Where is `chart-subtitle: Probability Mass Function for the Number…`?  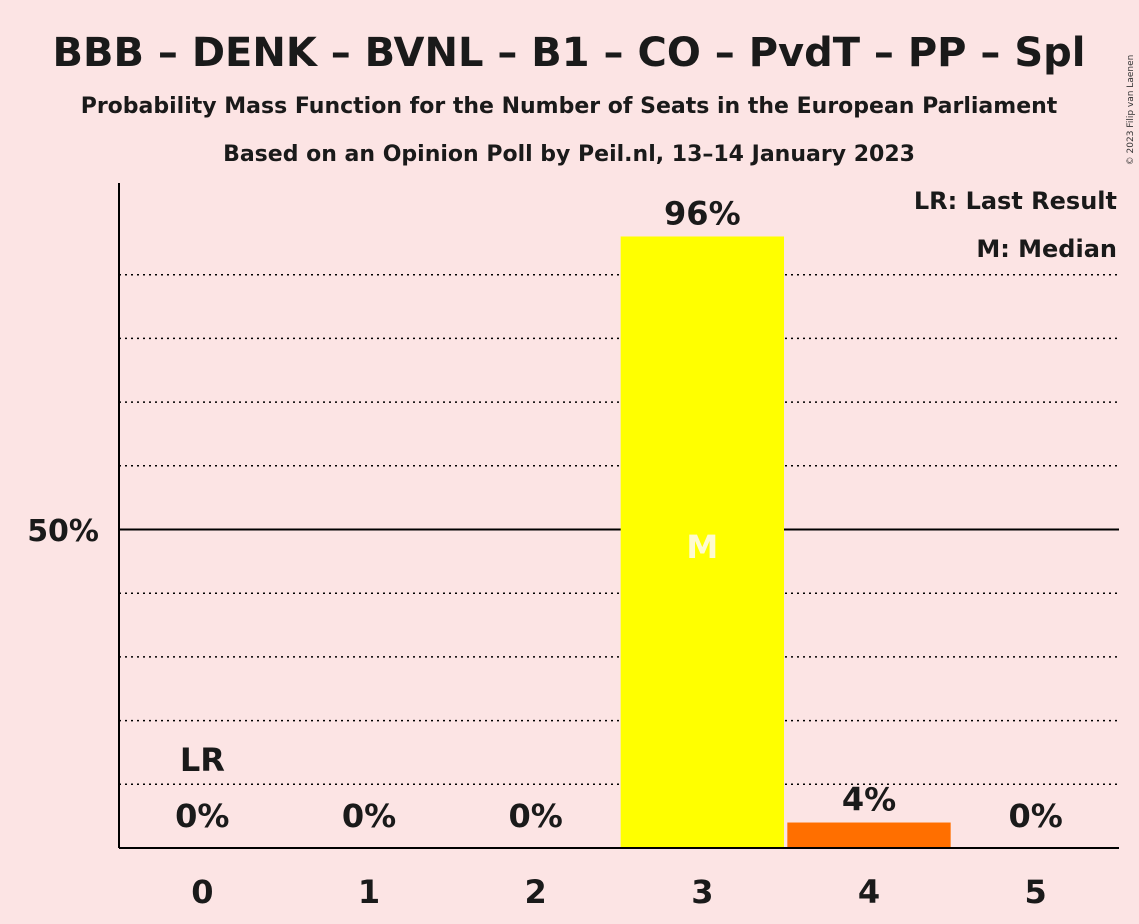 chart-subtitle: Probability Mass Function for the Number… is located at coordinates (569, 106).